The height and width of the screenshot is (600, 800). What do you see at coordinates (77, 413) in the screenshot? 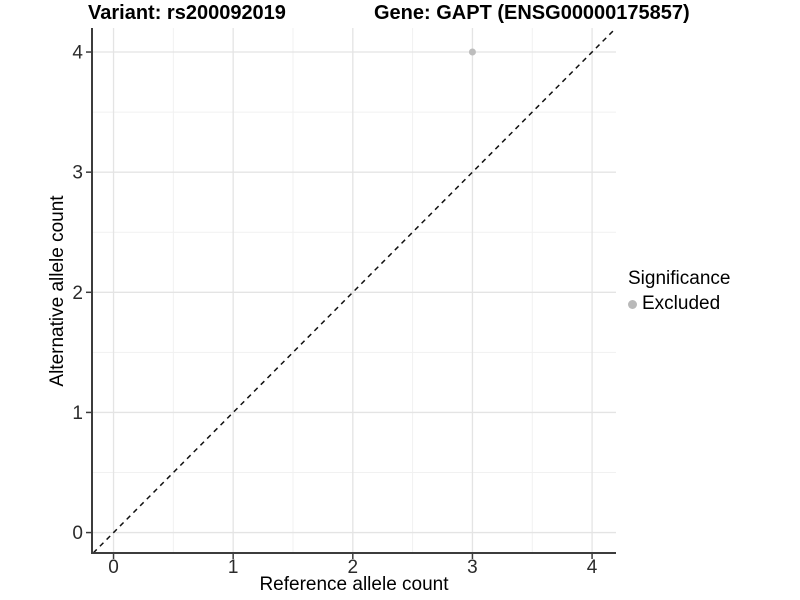
I see `y-tick-label: 1` at bounding box center [77, 413].